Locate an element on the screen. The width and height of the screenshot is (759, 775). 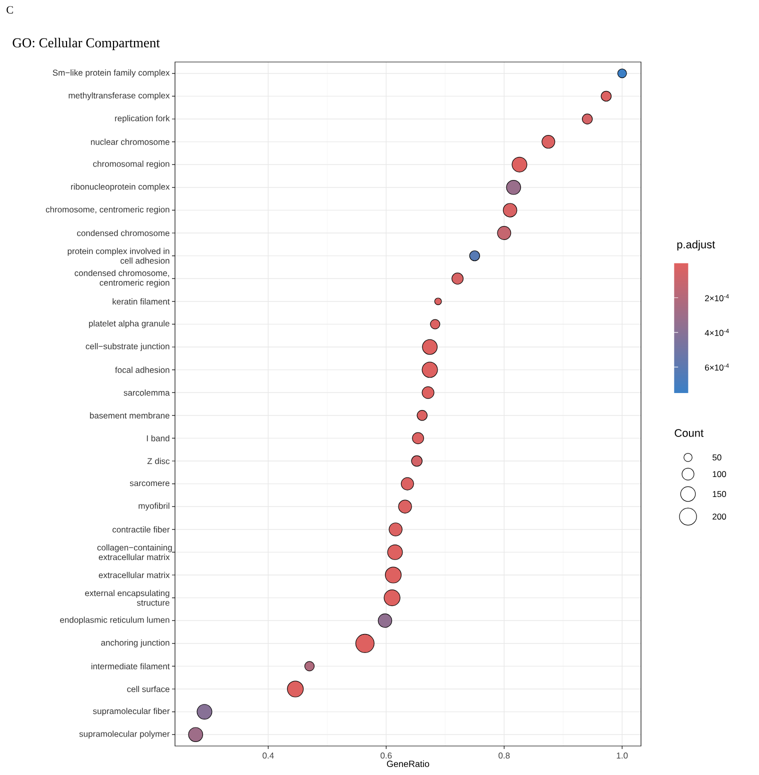
y-tick-label: nuclear chromosome is located at coordinates (130, 141).